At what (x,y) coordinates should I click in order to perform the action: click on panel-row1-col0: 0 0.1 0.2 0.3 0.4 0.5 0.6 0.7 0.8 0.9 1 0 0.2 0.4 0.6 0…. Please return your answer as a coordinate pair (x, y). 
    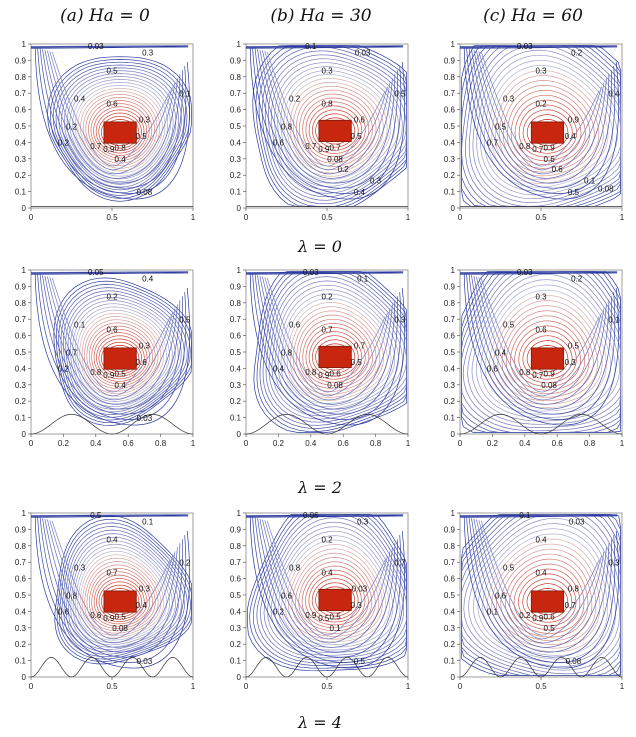
    Looking at the image, I should click on (105, 362).